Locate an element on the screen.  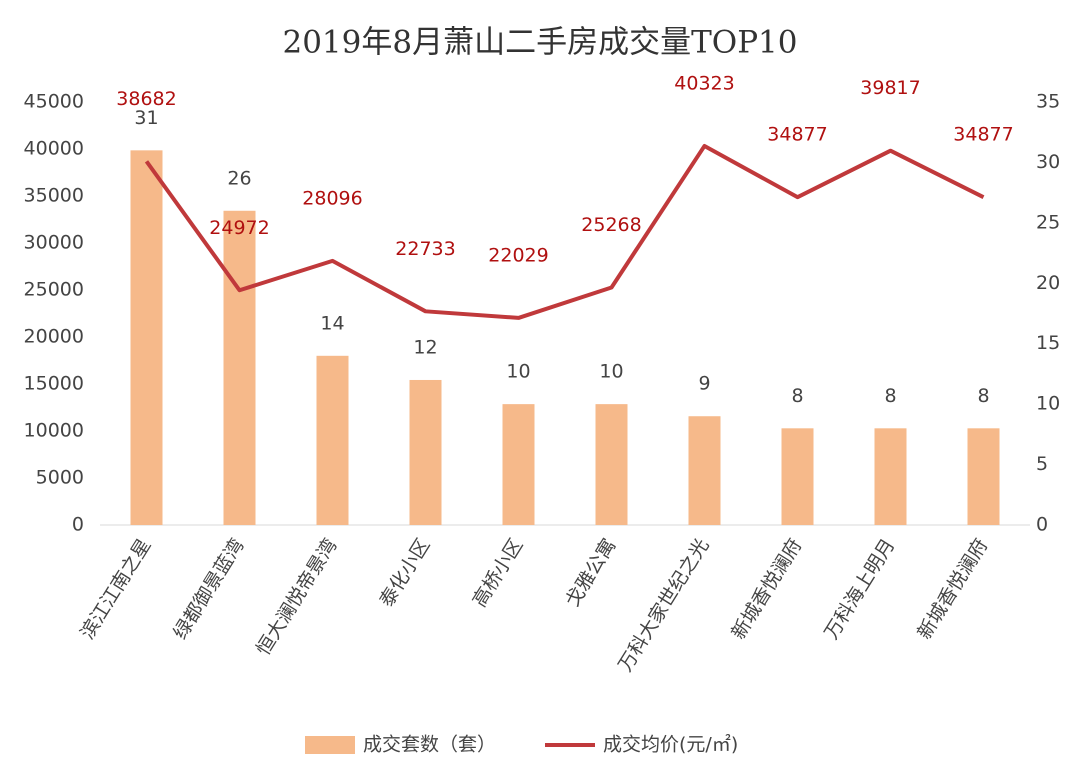
line-value-label: 22733 is located at coordinates (425, 249).